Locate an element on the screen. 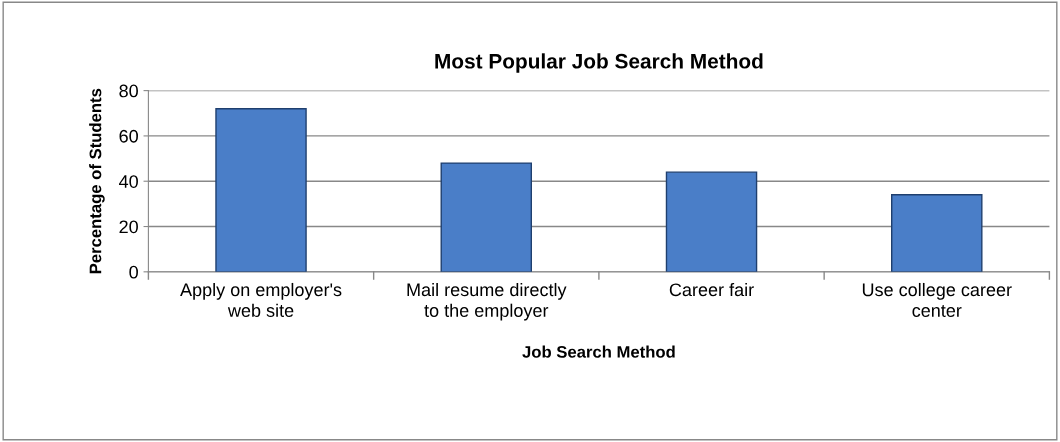  y-tick-label: 40 is located at coordinates (128, 181).